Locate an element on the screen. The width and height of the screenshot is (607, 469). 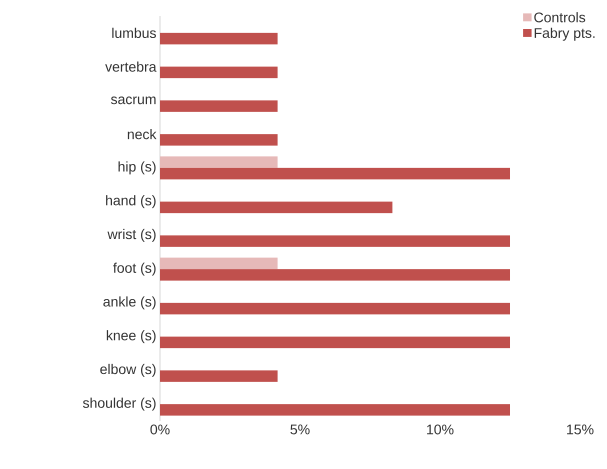
y-tick-label: lumbus is located at coordinates (134, 33).